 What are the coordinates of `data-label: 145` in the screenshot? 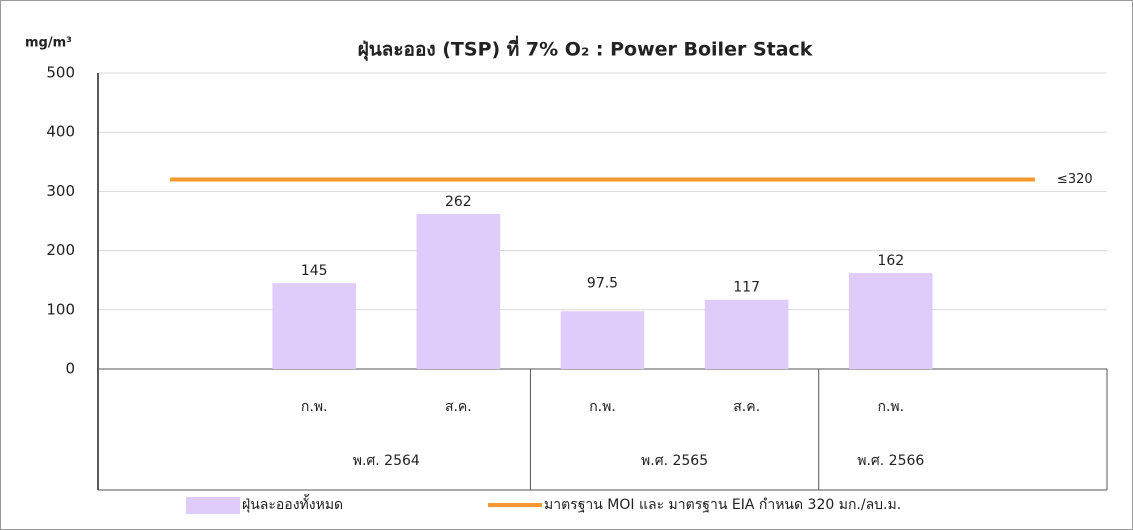 It's located at (314, 271).